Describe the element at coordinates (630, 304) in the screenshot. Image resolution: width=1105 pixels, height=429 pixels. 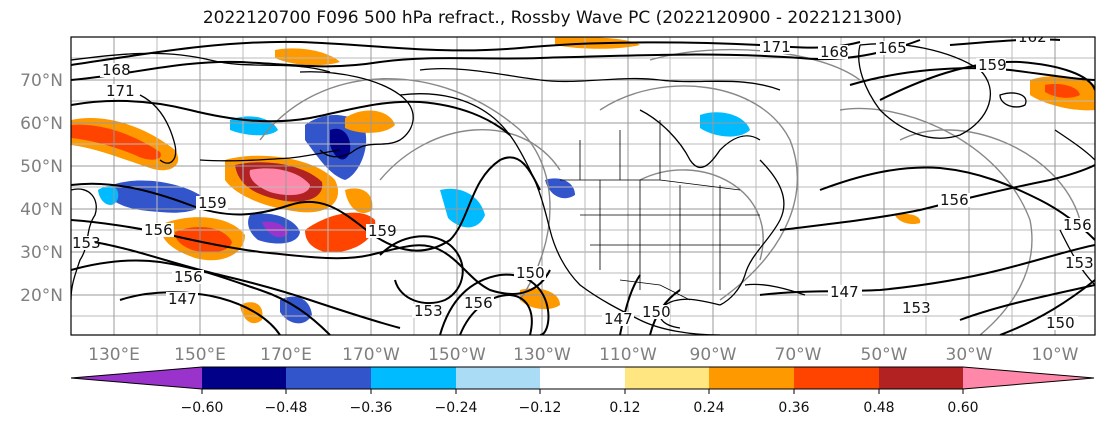
I see `contour-147-mid` at that location.